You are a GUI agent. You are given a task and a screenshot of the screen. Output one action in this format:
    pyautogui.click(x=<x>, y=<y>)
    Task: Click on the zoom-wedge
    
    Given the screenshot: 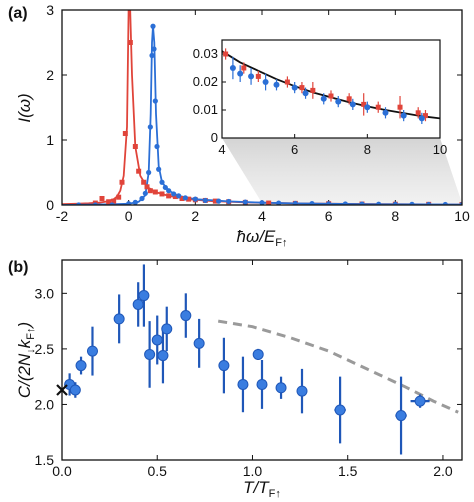 What is the action you would take?
    pyautogui.click(x=342, y=170)
    